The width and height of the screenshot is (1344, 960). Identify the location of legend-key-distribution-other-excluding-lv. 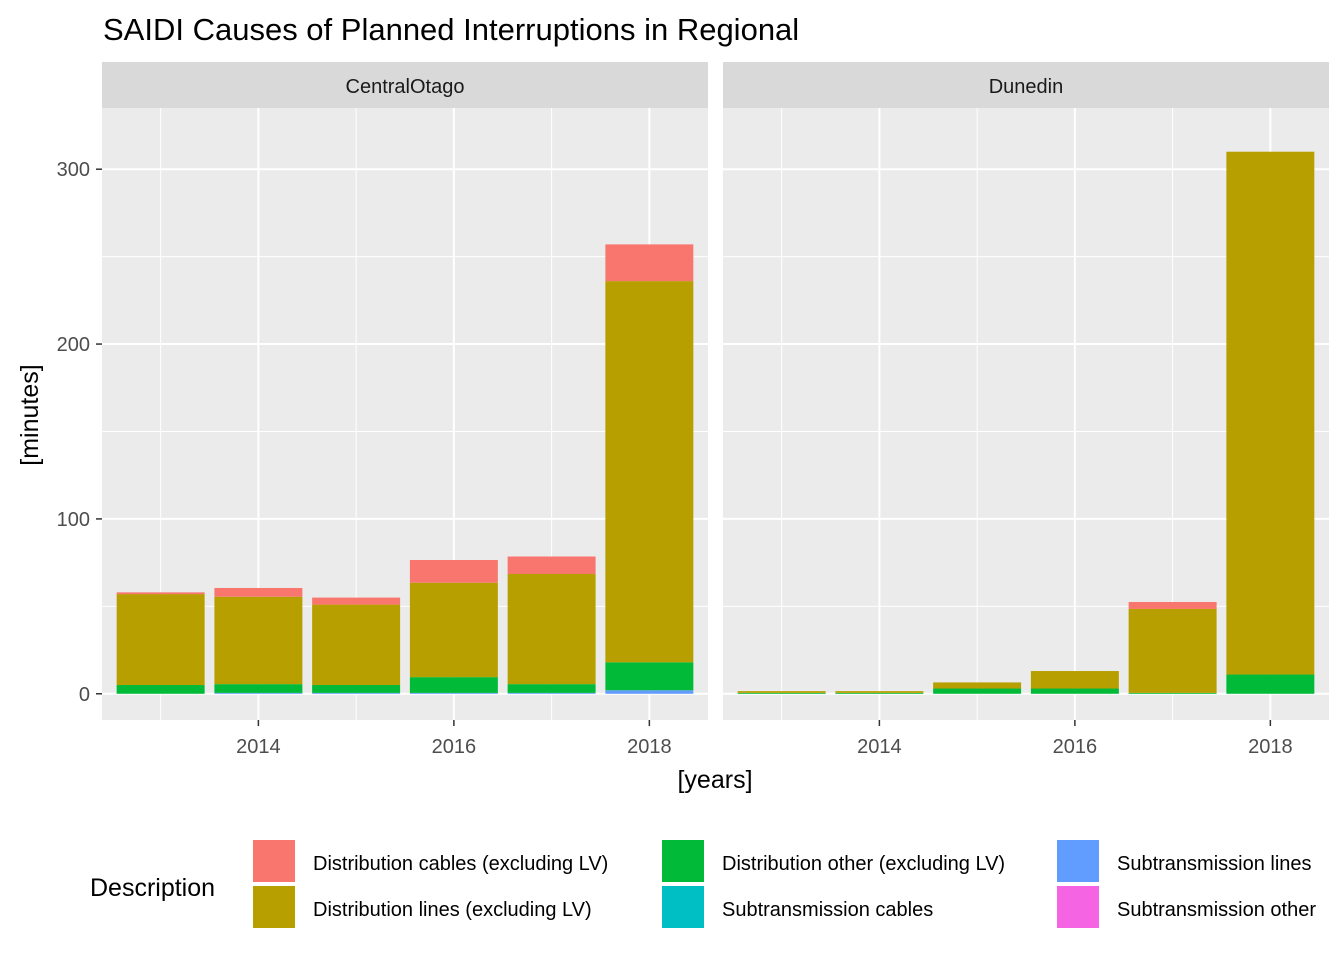
(683, 861).